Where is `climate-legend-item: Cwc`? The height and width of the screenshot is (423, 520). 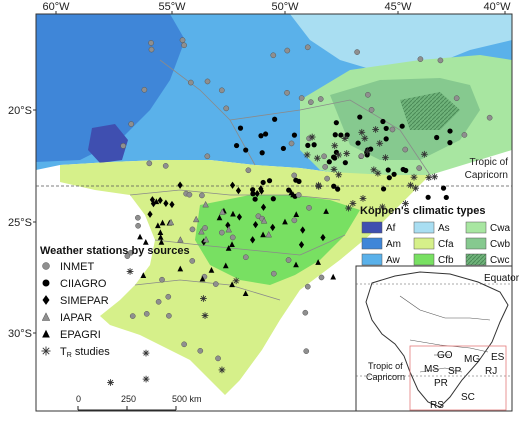
climate-legend-item: Cwc is located at coordinates (487, 259).